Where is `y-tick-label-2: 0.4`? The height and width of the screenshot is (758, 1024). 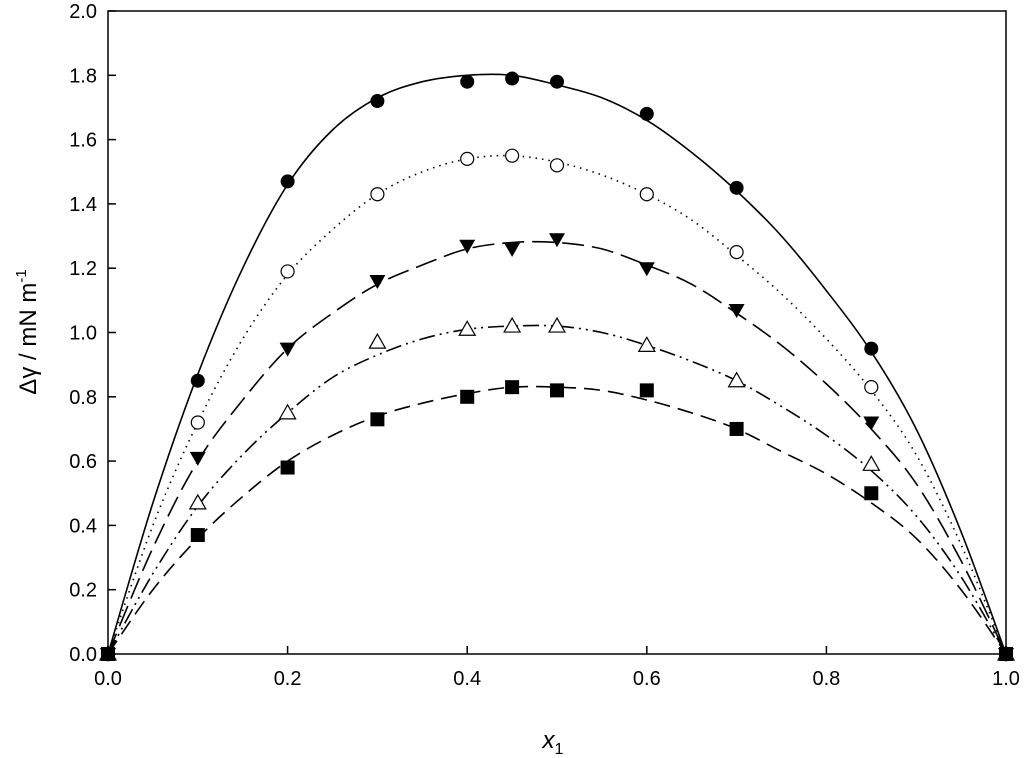 y-tick-label-2: 0.4 is located at coordinates (83, 526).